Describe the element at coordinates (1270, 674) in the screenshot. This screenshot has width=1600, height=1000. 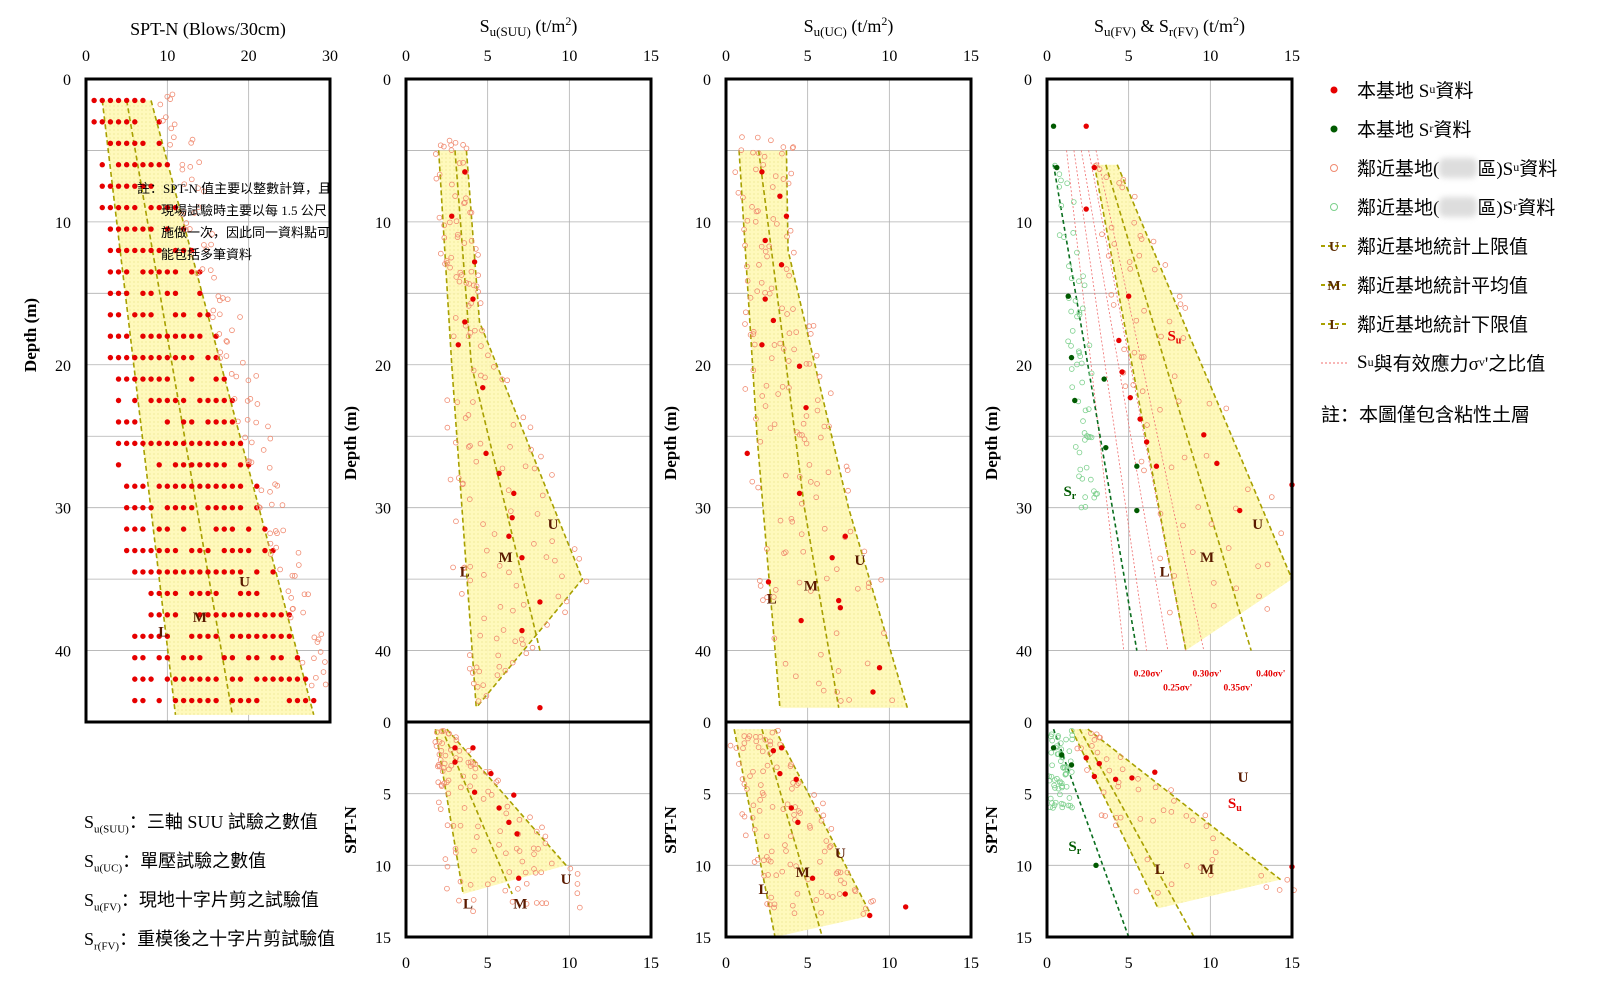
I see `ratio-label: 0.40σv'` at that location.